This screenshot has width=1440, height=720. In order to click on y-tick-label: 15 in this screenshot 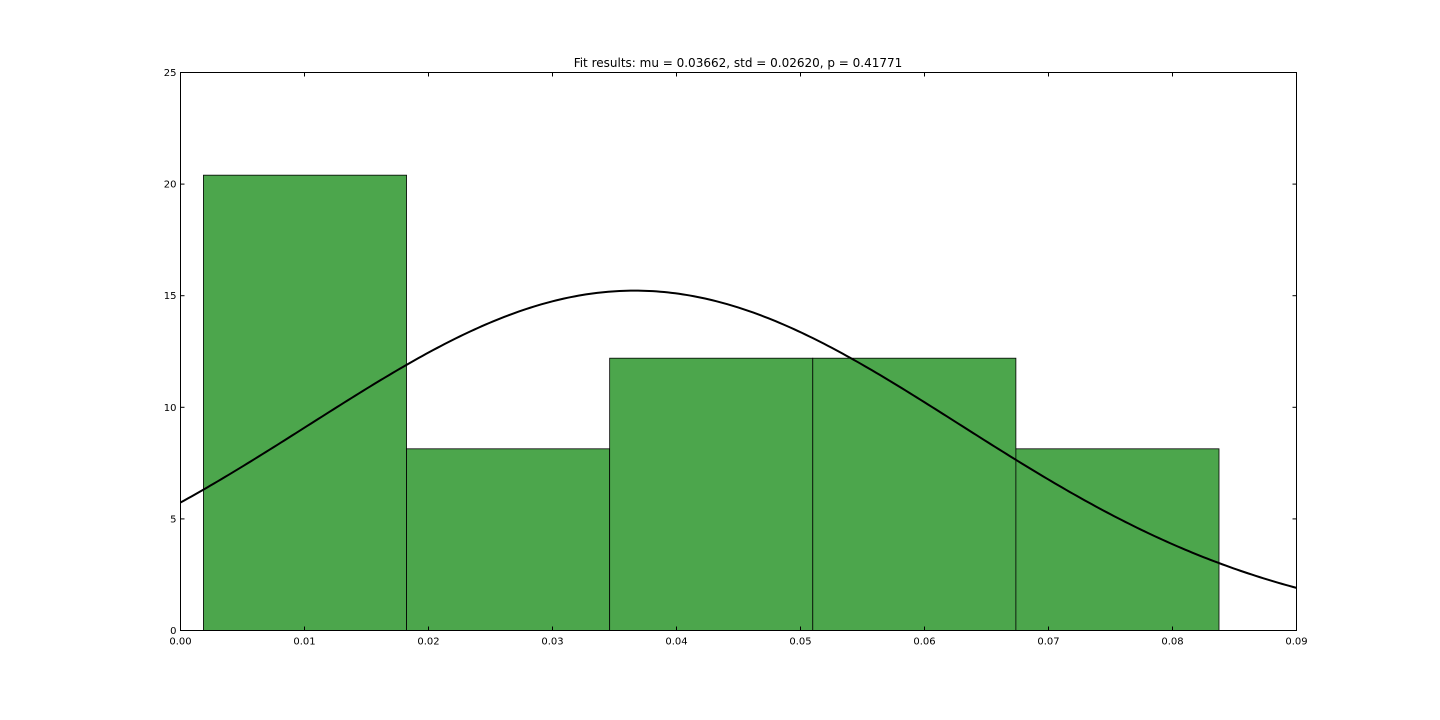, I will do `click(170, 296)`.